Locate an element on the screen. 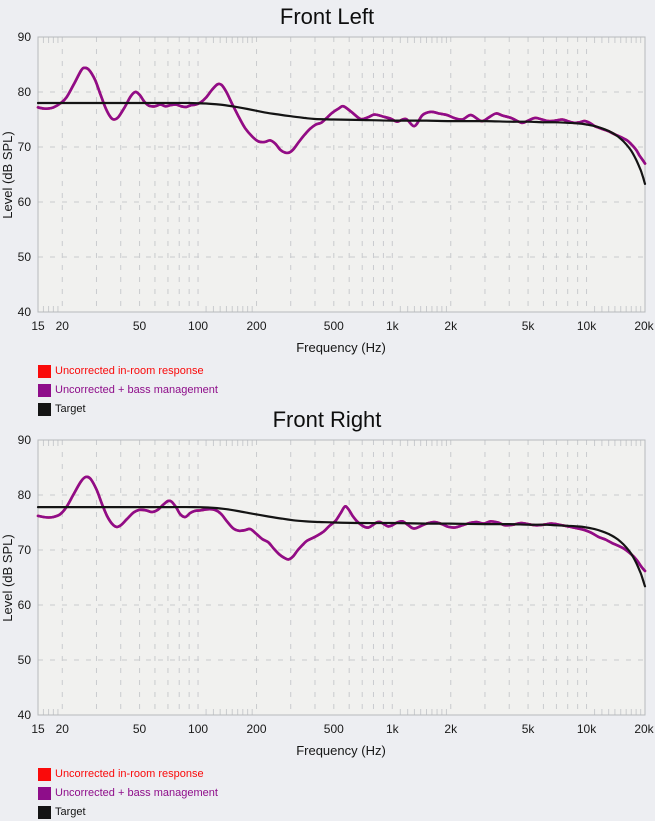 Image resolution: width=655 pixels, height=821 pixels. chart-title-front-left: Front Left is located at coordinates (327, 16).